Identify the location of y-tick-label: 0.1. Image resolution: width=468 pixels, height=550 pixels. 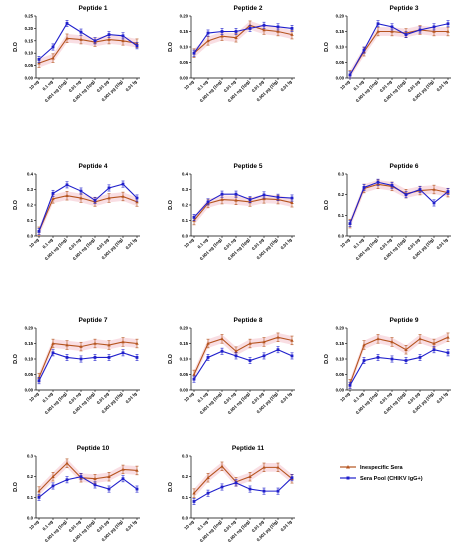
(185, 497).